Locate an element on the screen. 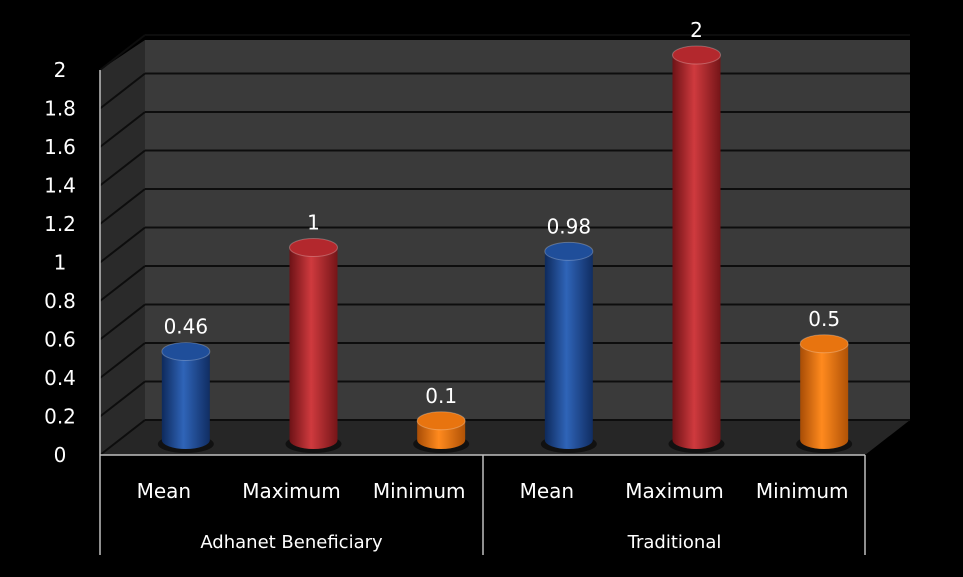  y-tick-label: 1.8 is located at coordinates (60, 109).